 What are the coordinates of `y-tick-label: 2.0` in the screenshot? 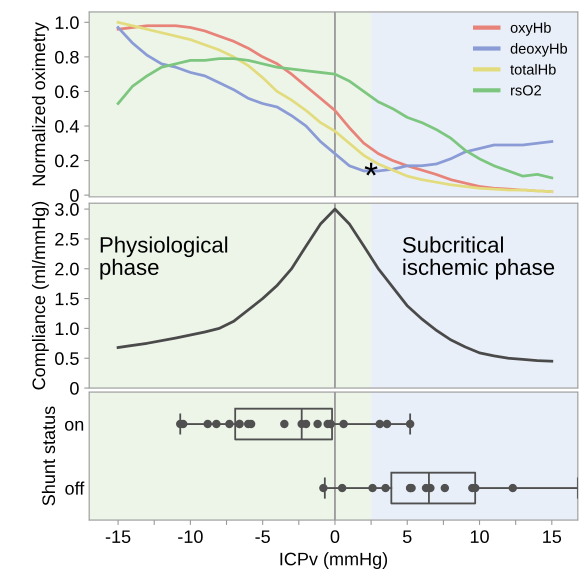 It's located at (67, 269).